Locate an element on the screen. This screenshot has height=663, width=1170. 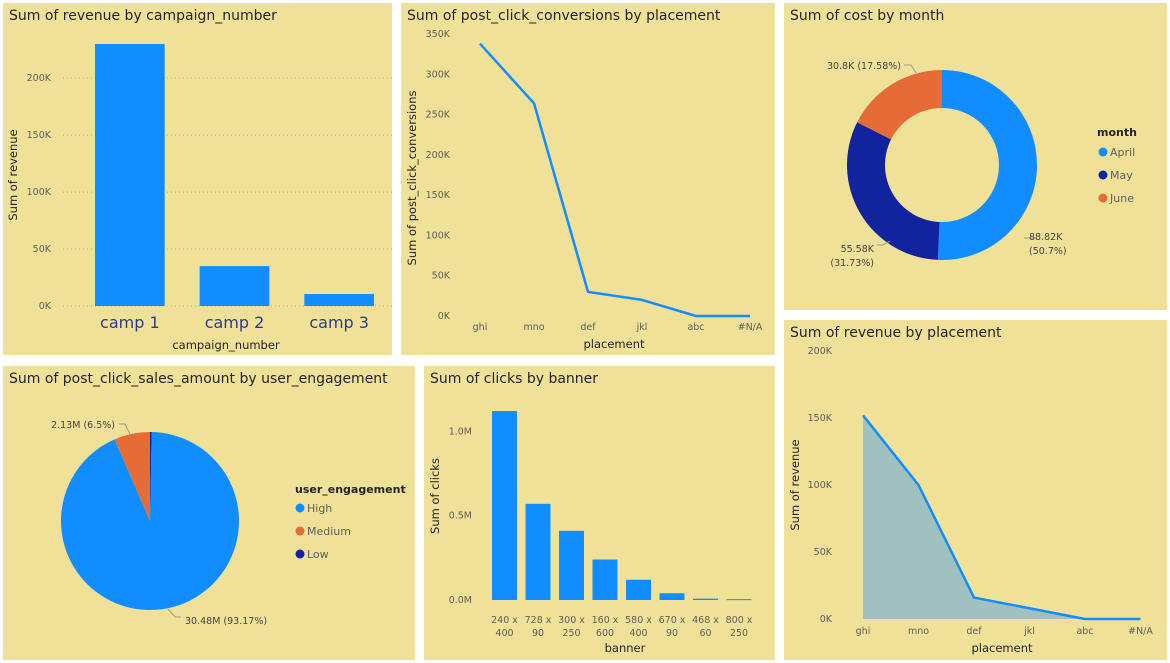
y-tick-label: 350K is located at coordinates (438, 34).